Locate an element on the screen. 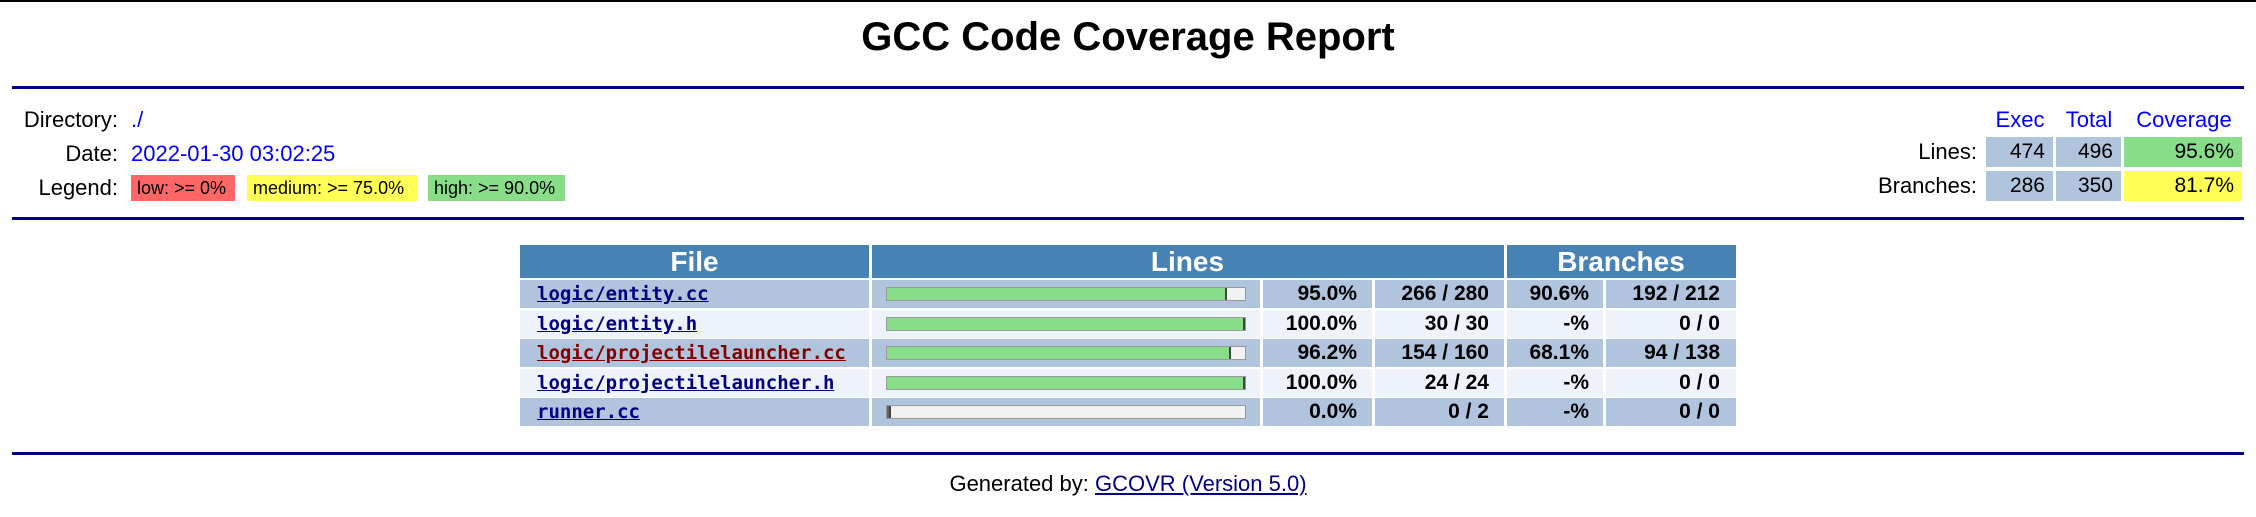 The height and width of the screenshot is (517, 2256). line-count: 266 / 280 is located at coordinates (1445, 293).